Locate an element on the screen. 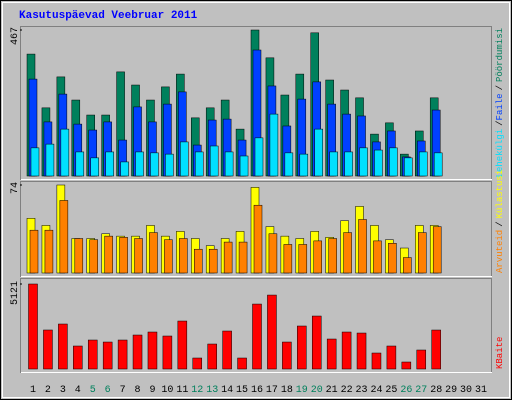  legend-entry: Arvuteid is located at coordinates (500, 251).